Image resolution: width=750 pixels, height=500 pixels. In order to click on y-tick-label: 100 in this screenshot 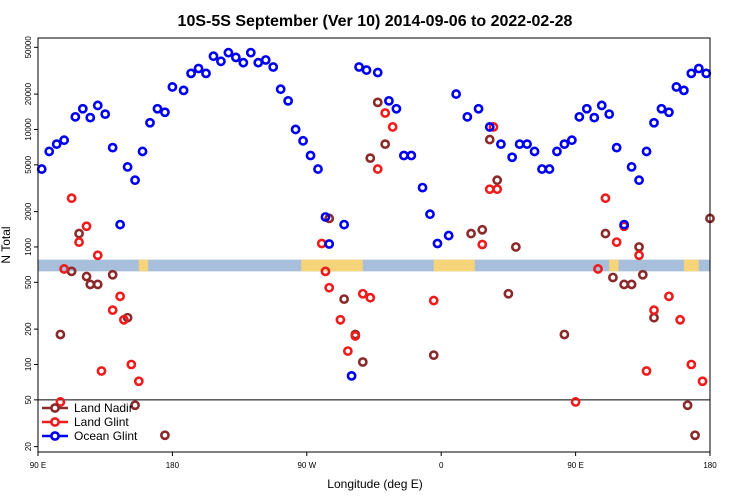, I will do `click(28, 364)`.